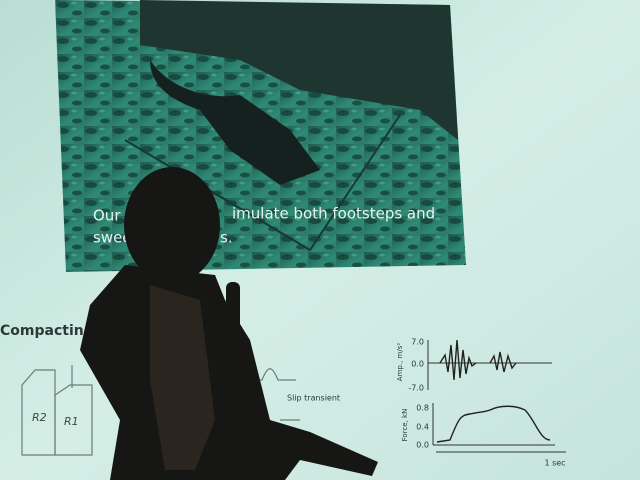 The image size is (640, 480). What do you see at coordinates (49, 331) in the screenshot?
I see `diagram-title: Compacting:` at bounding box center [49, 331].